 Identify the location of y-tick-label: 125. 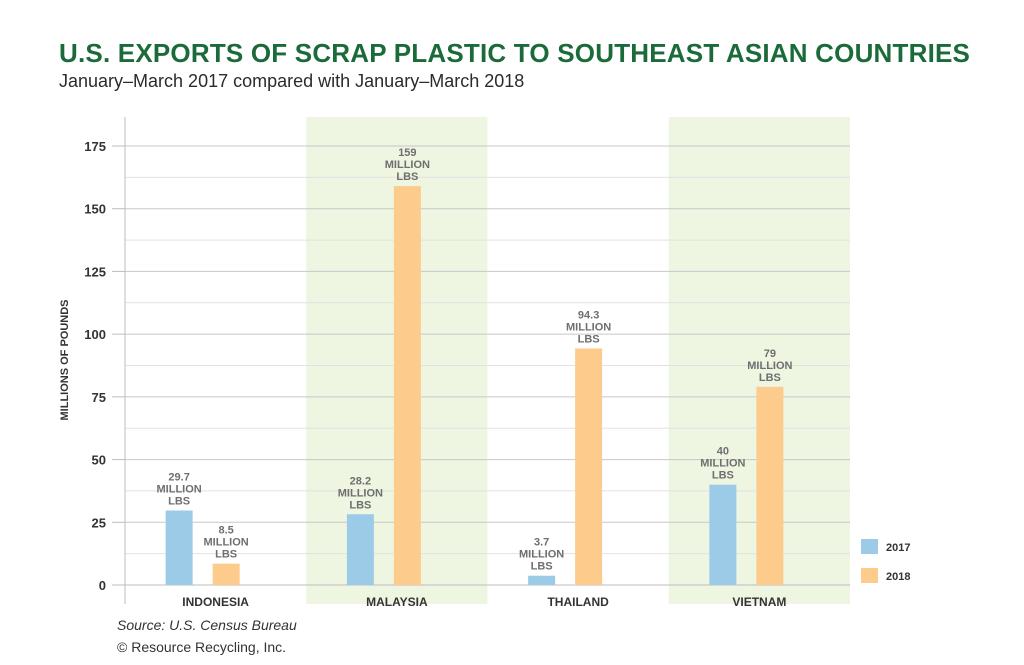
(95, 271).